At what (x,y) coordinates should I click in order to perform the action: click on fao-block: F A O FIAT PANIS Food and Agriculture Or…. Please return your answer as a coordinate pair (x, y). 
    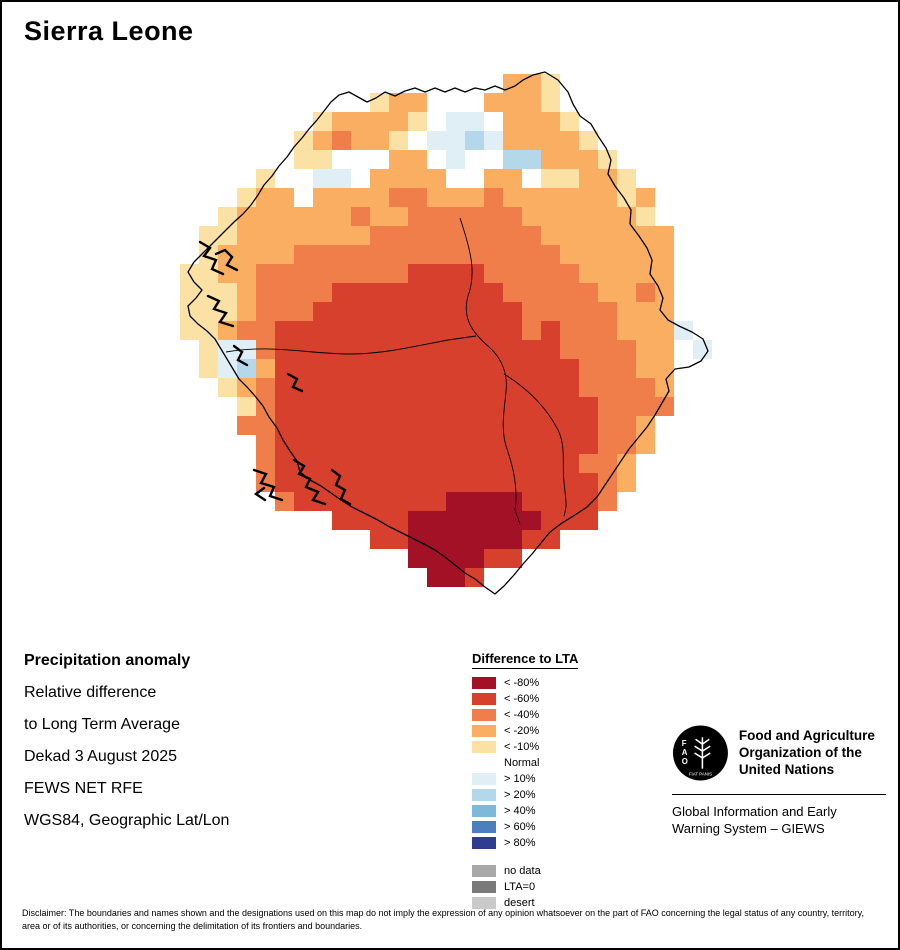
    Looking at the image, I should click on (779, 780).